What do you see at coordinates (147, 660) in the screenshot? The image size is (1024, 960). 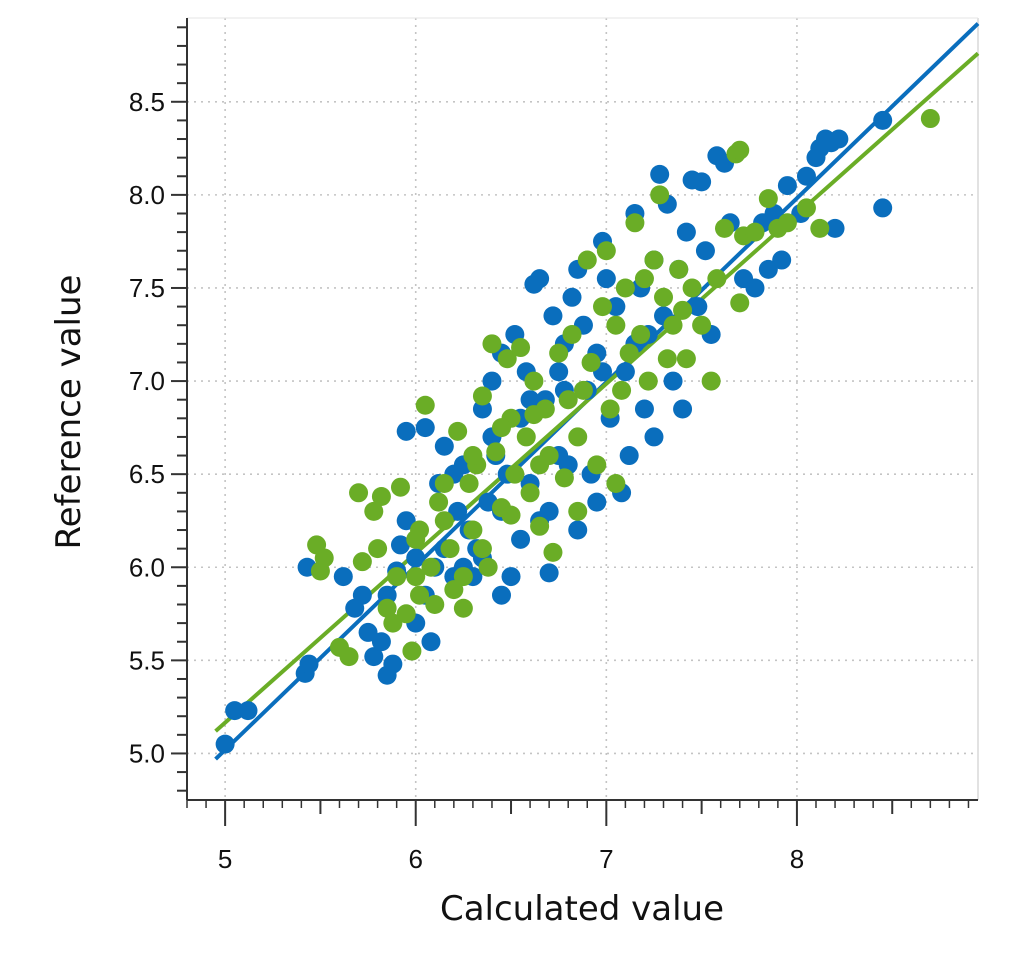 I see `y-tick-label: 5.5` at bounding box center [147, 660].